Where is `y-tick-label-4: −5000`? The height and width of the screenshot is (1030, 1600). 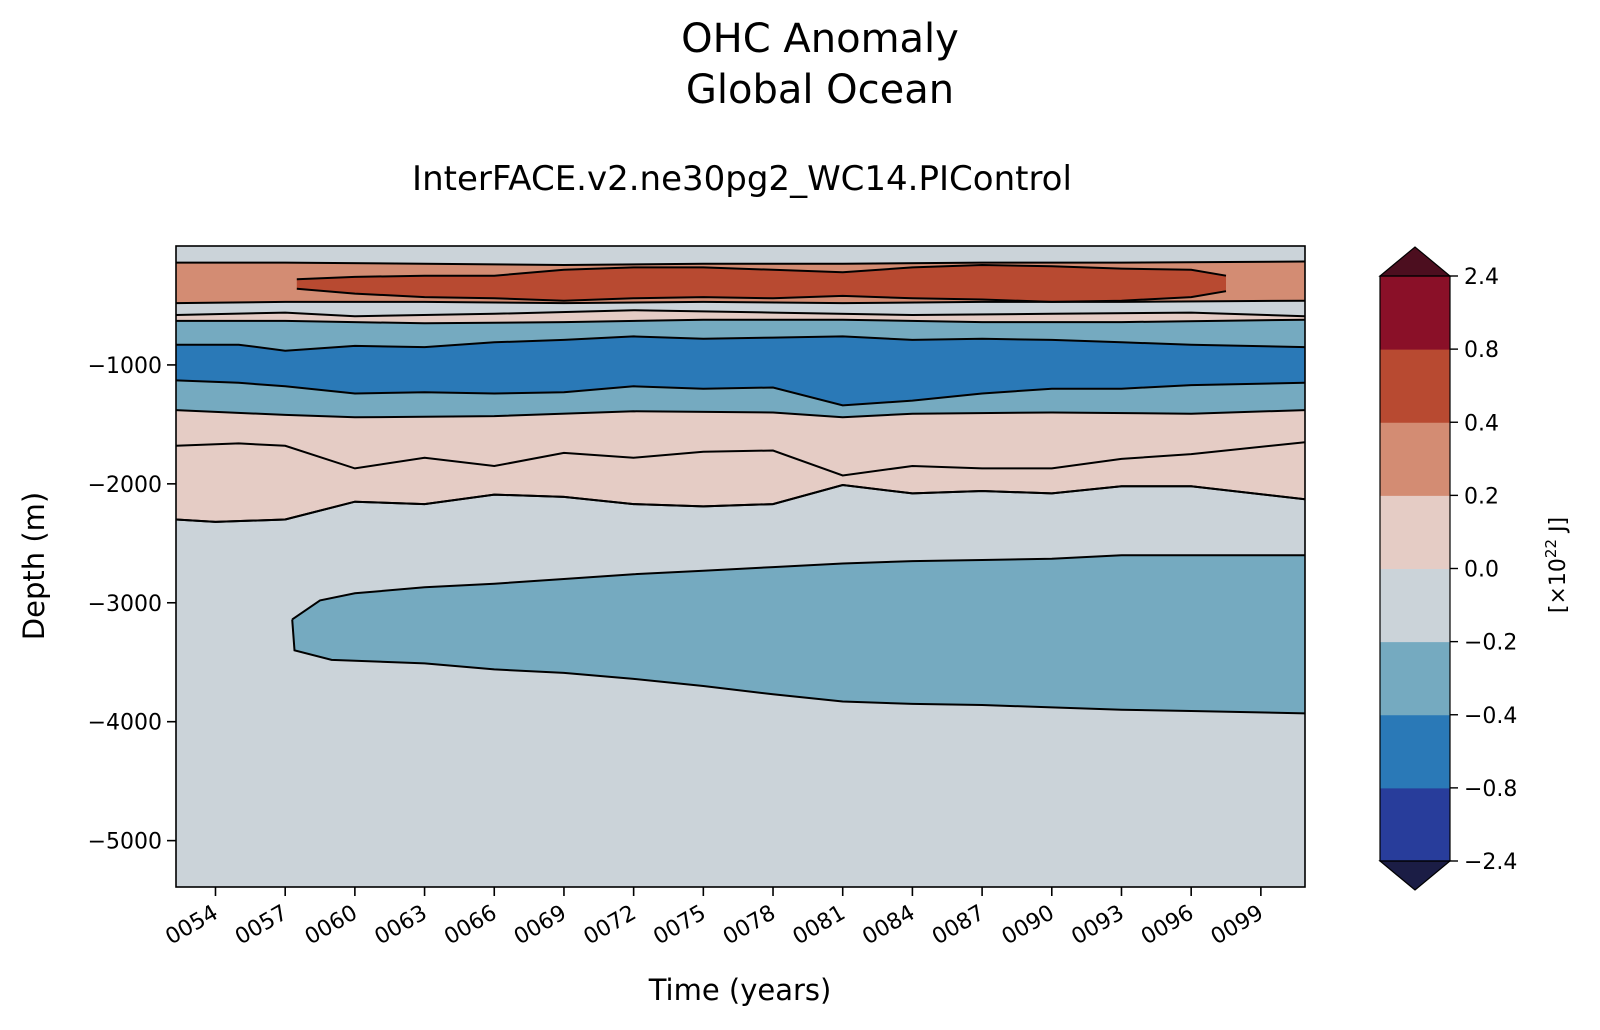 y-tick-label-4: −5000 is located at coordinates (125, 842).